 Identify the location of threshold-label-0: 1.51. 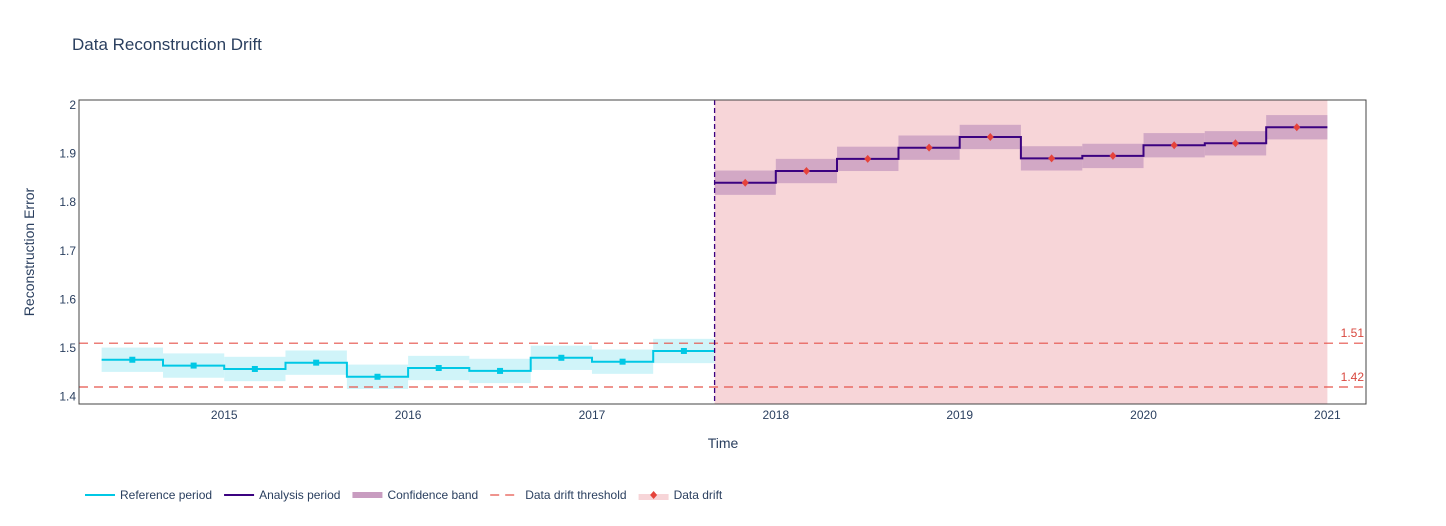
(1353, 333).